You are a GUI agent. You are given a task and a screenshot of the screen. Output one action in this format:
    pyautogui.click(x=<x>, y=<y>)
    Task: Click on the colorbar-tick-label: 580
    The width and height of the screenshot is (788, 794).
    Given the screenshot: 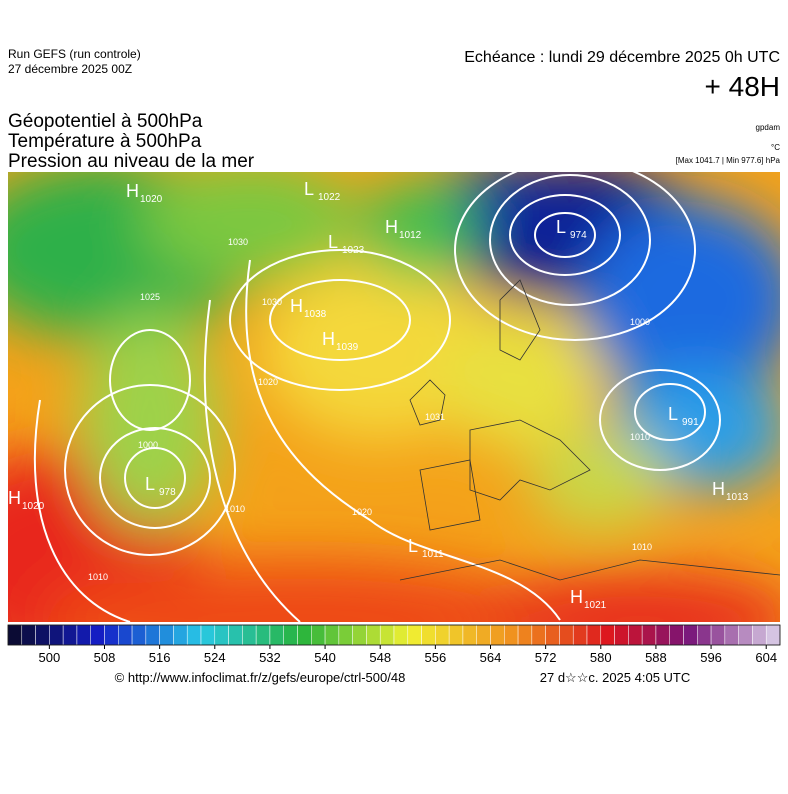 What is the action you would take?
    pyautogui.click(x=601, y=657)
    